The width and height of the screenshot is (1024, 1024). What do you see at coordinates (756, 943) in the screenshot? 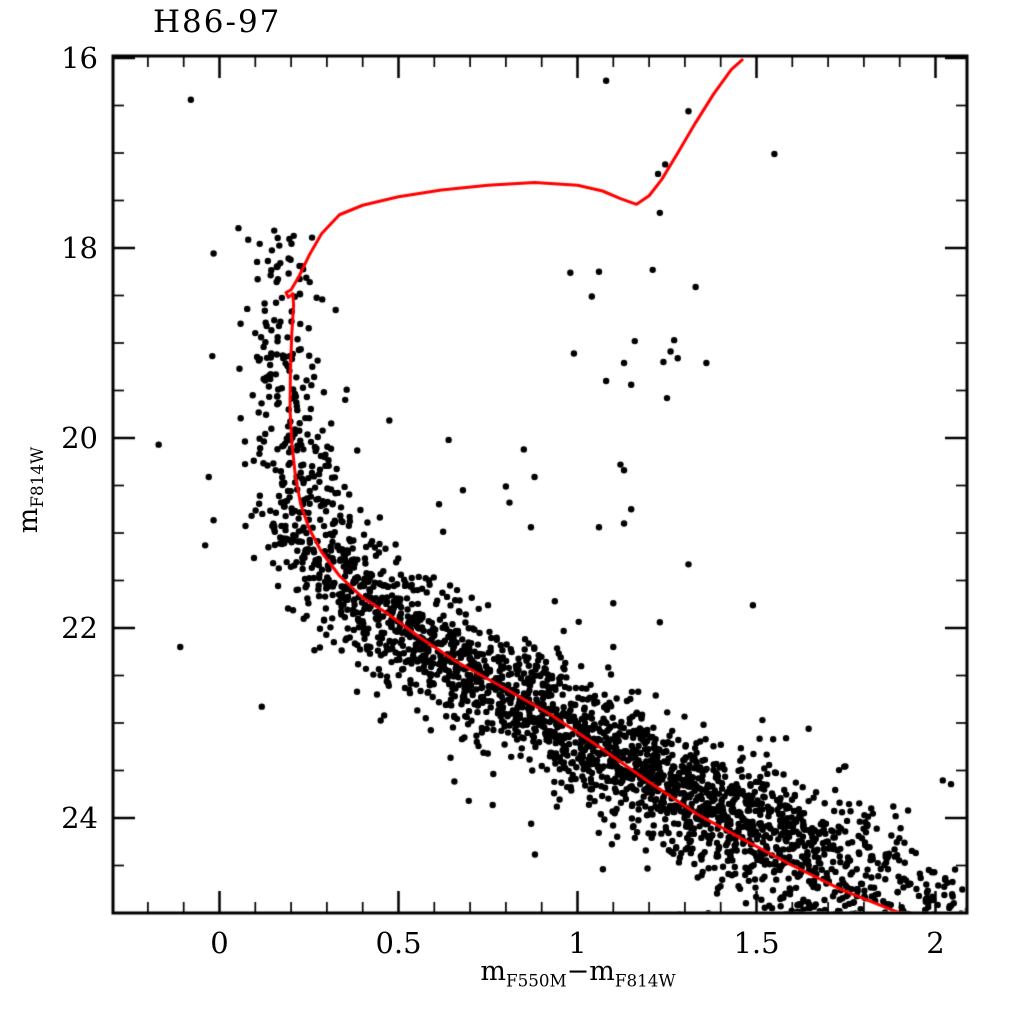
I see `x-tick-label: 1.5` at bounding box center [756, 943].